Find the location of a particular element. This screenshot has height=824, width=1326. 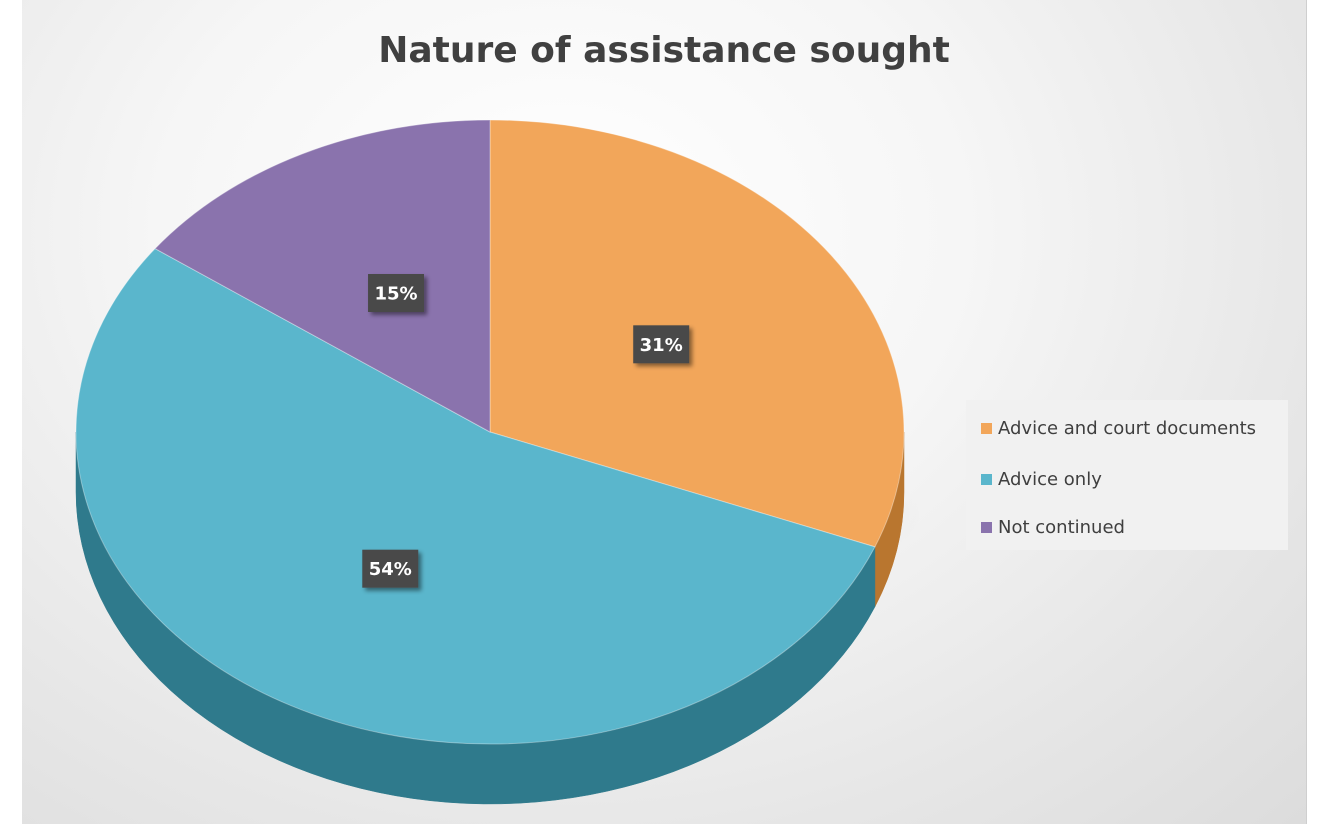

legend-label: Advice and court documents is located at coordinates (1127, 428).